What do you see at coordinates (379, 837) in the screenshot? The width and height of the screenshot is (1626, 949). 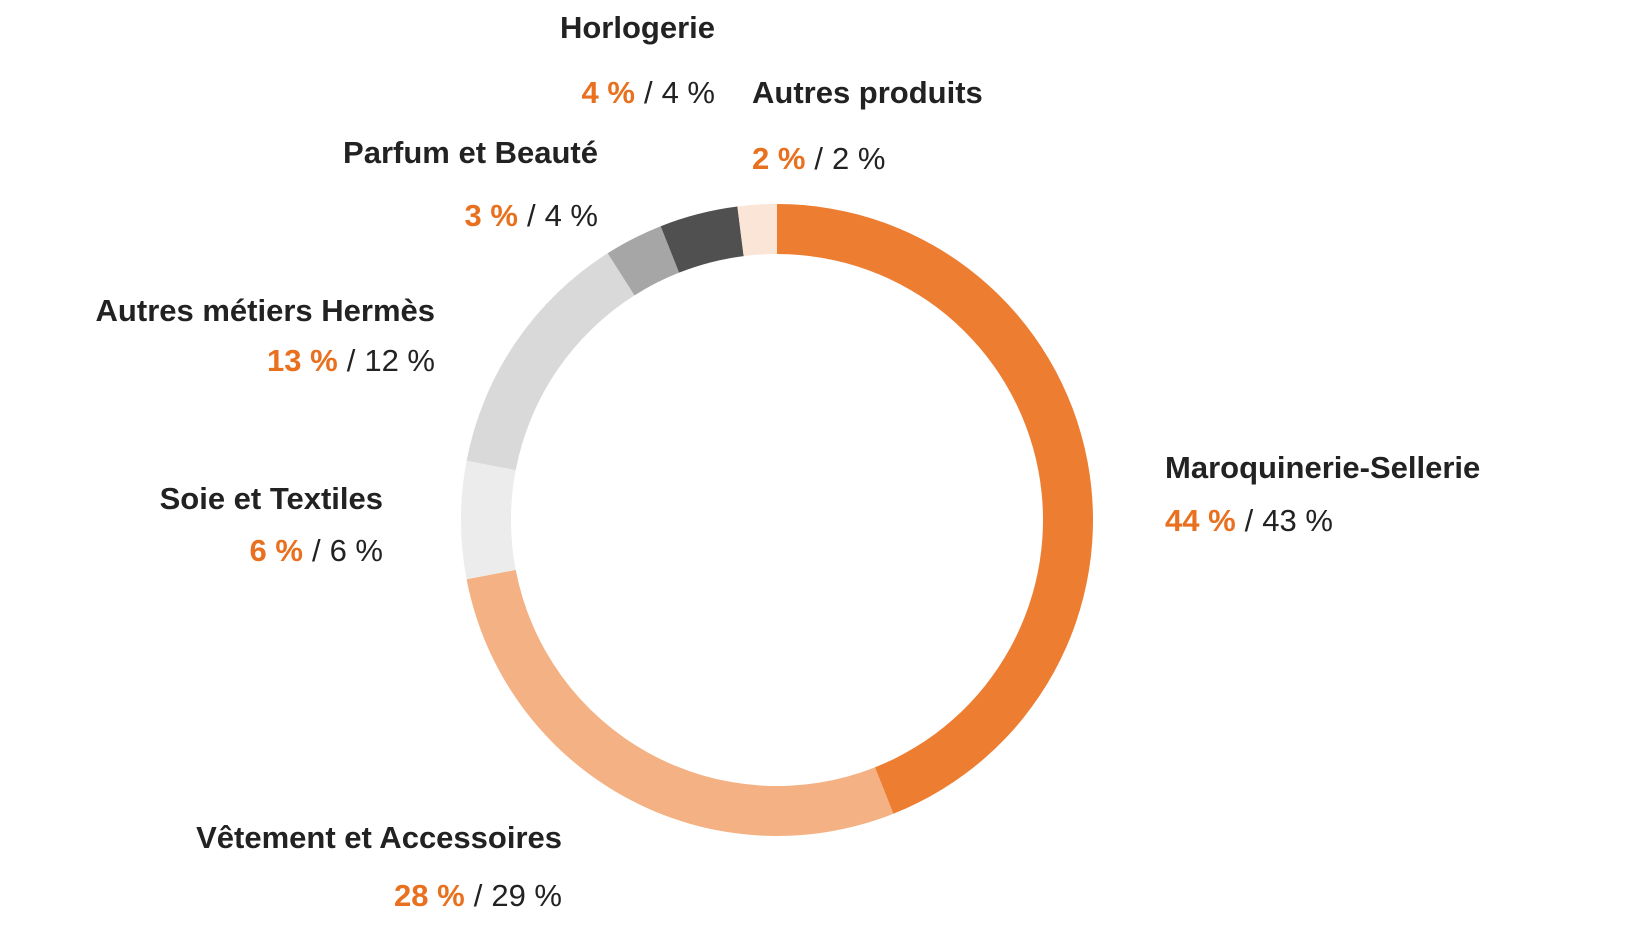 I see `category-label: Vêtement et Accessoires` at bounding box center [379, 837].